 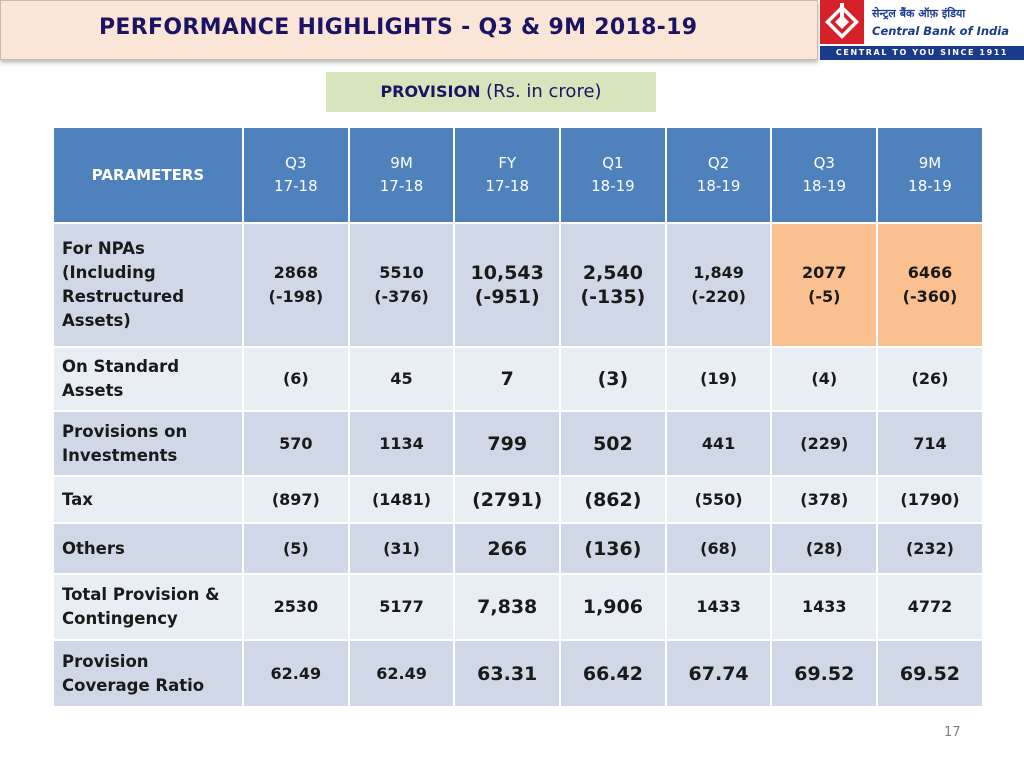 What do you see at coordinates (718, 163) in the screenshot?
I see `header-period: Q2` at bounding box center [718, 163].